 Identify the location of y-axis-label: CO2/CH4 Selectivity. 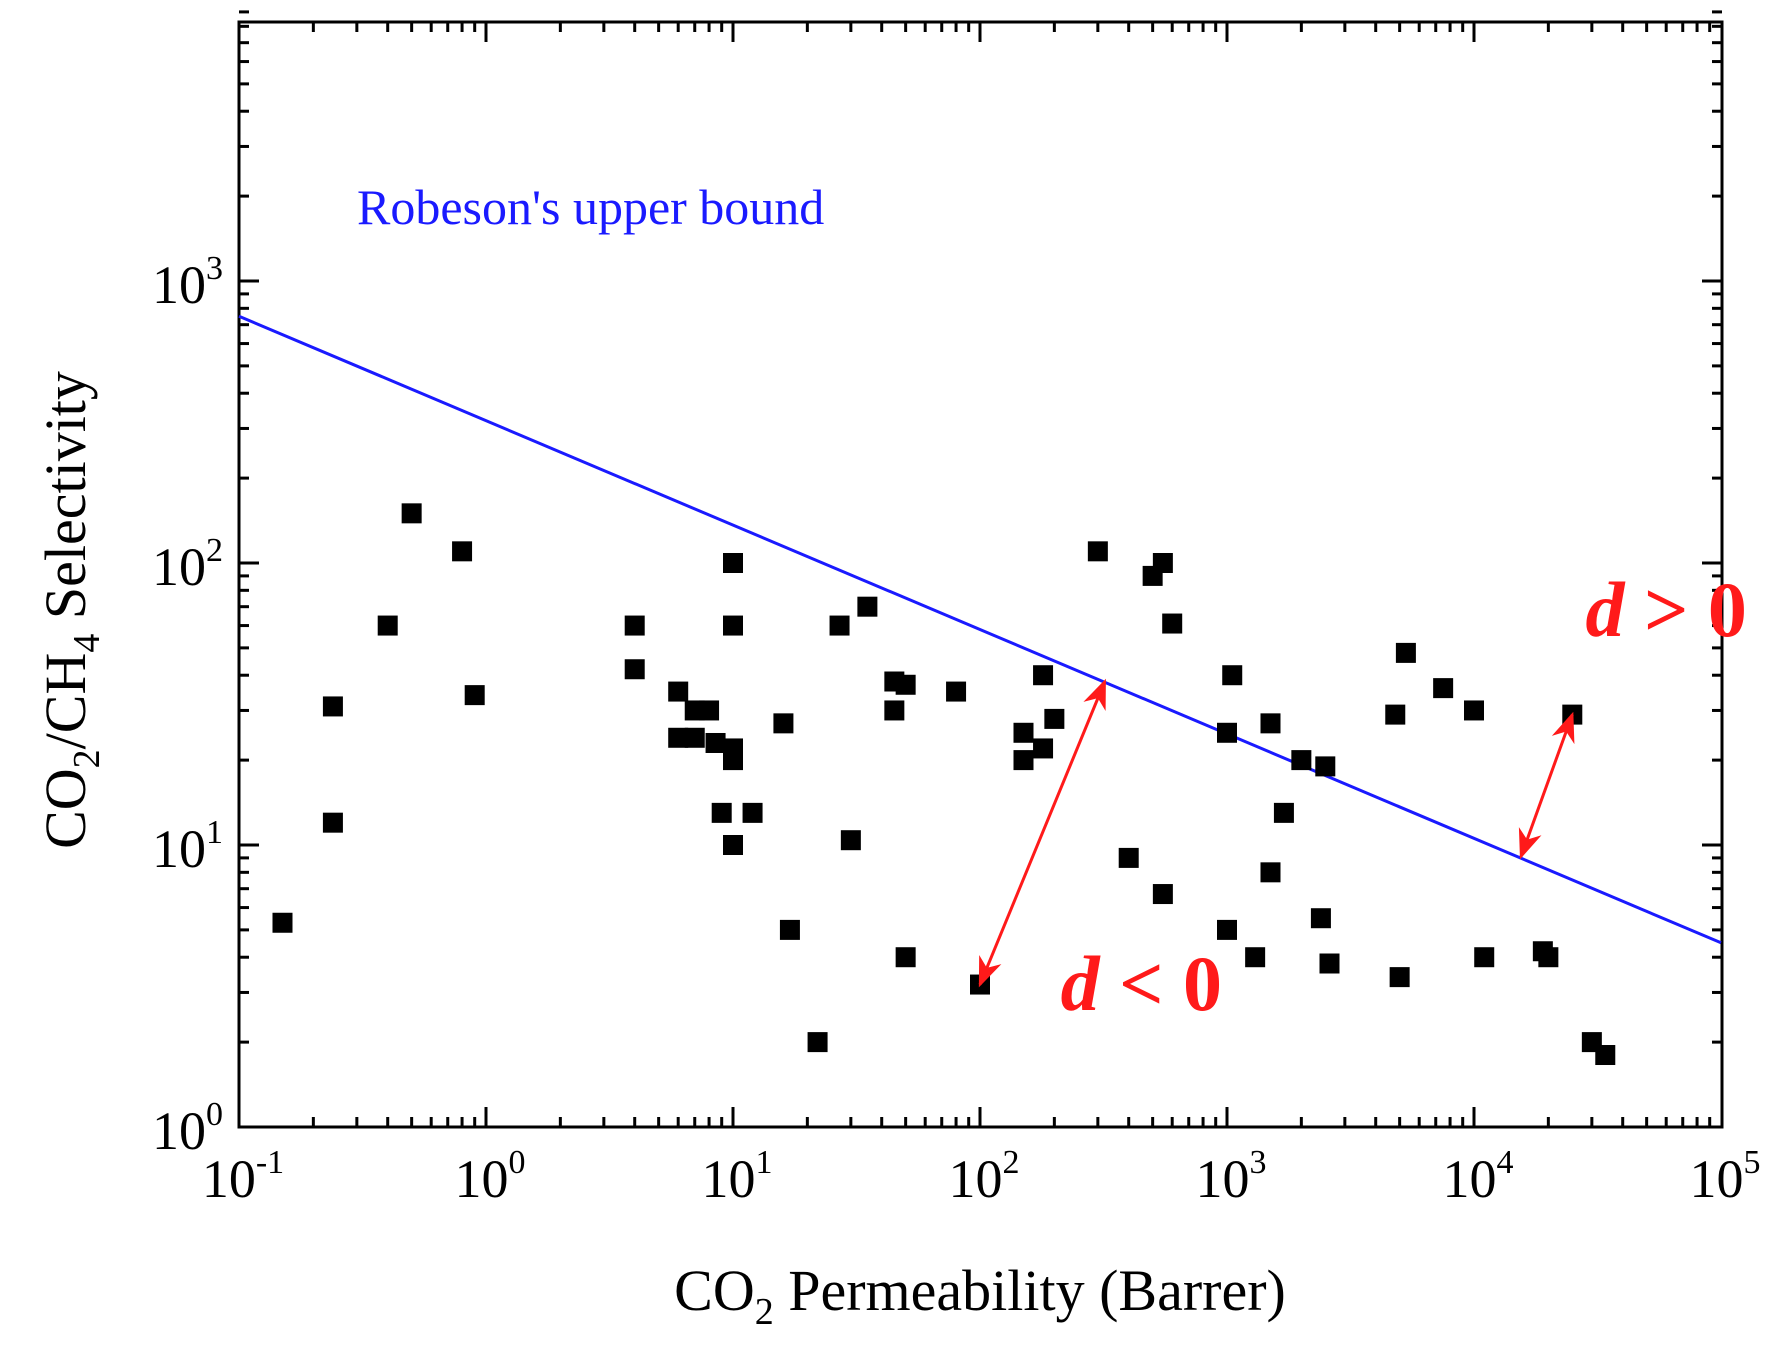
(70, 610).